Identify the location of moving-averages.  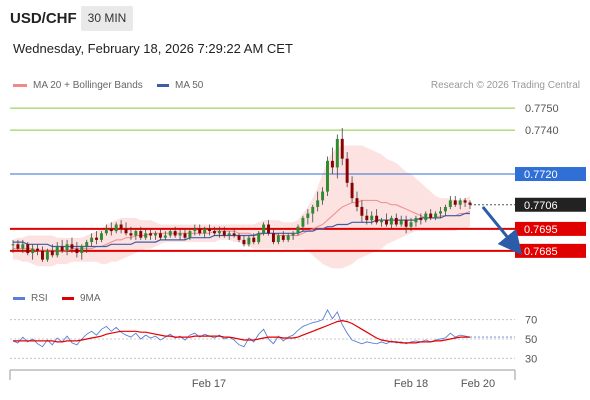
(242, 225).